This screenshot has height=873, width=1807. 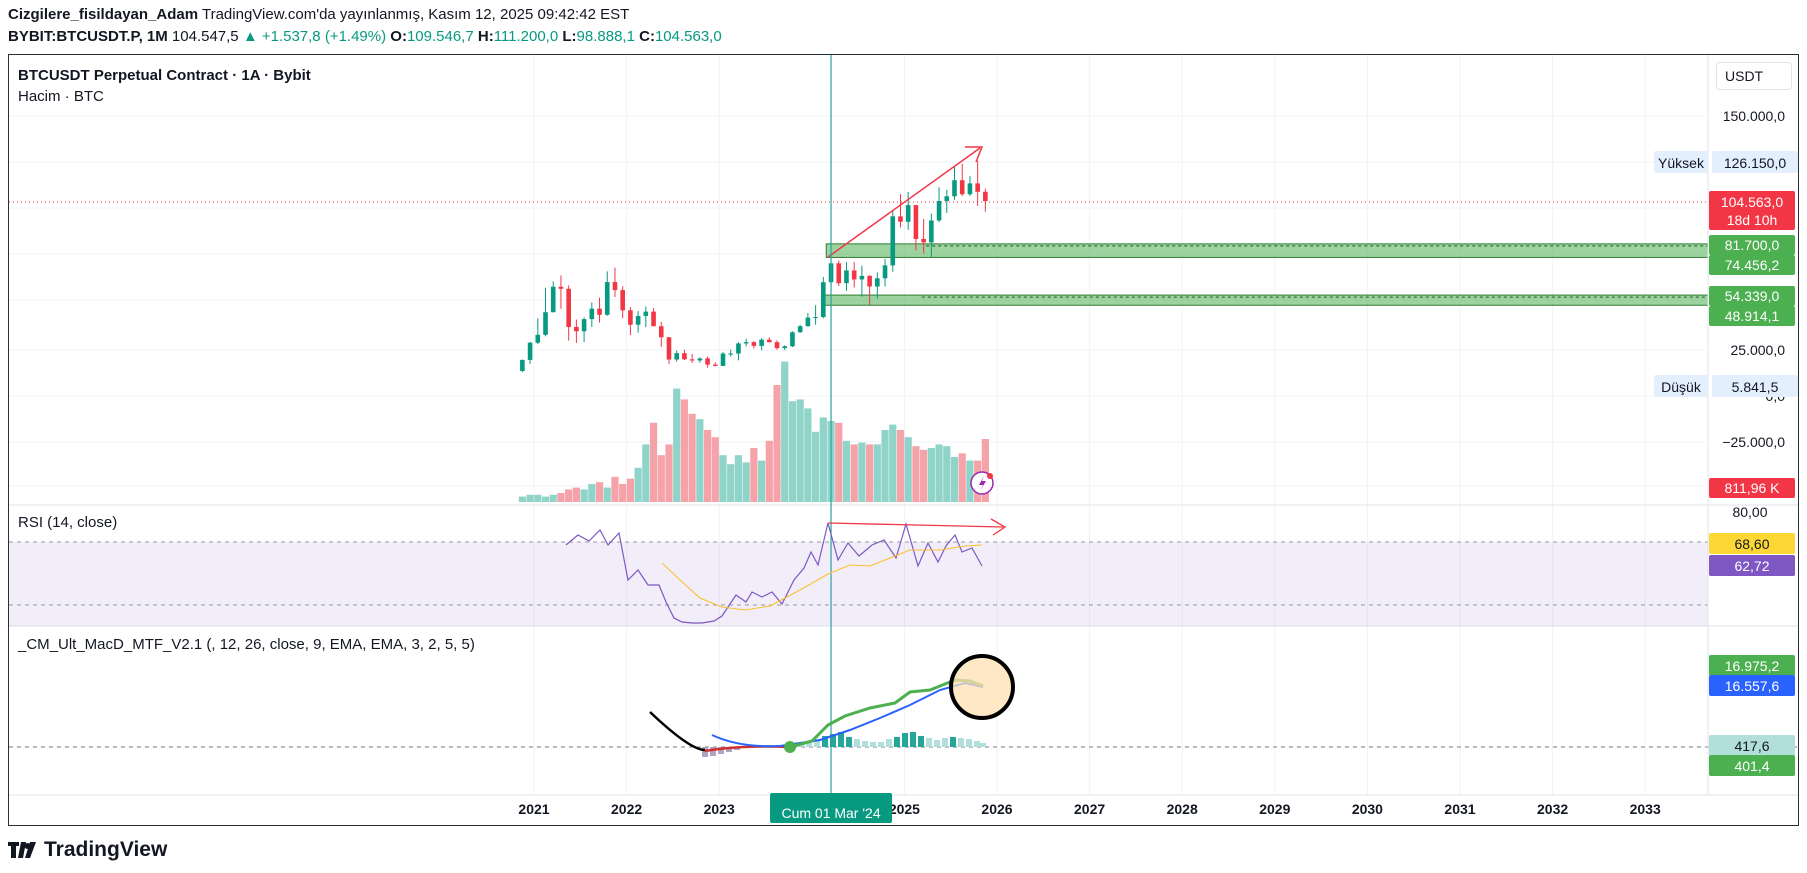 I want to click on countdown-label-bg, so click(x=1752, y=220).